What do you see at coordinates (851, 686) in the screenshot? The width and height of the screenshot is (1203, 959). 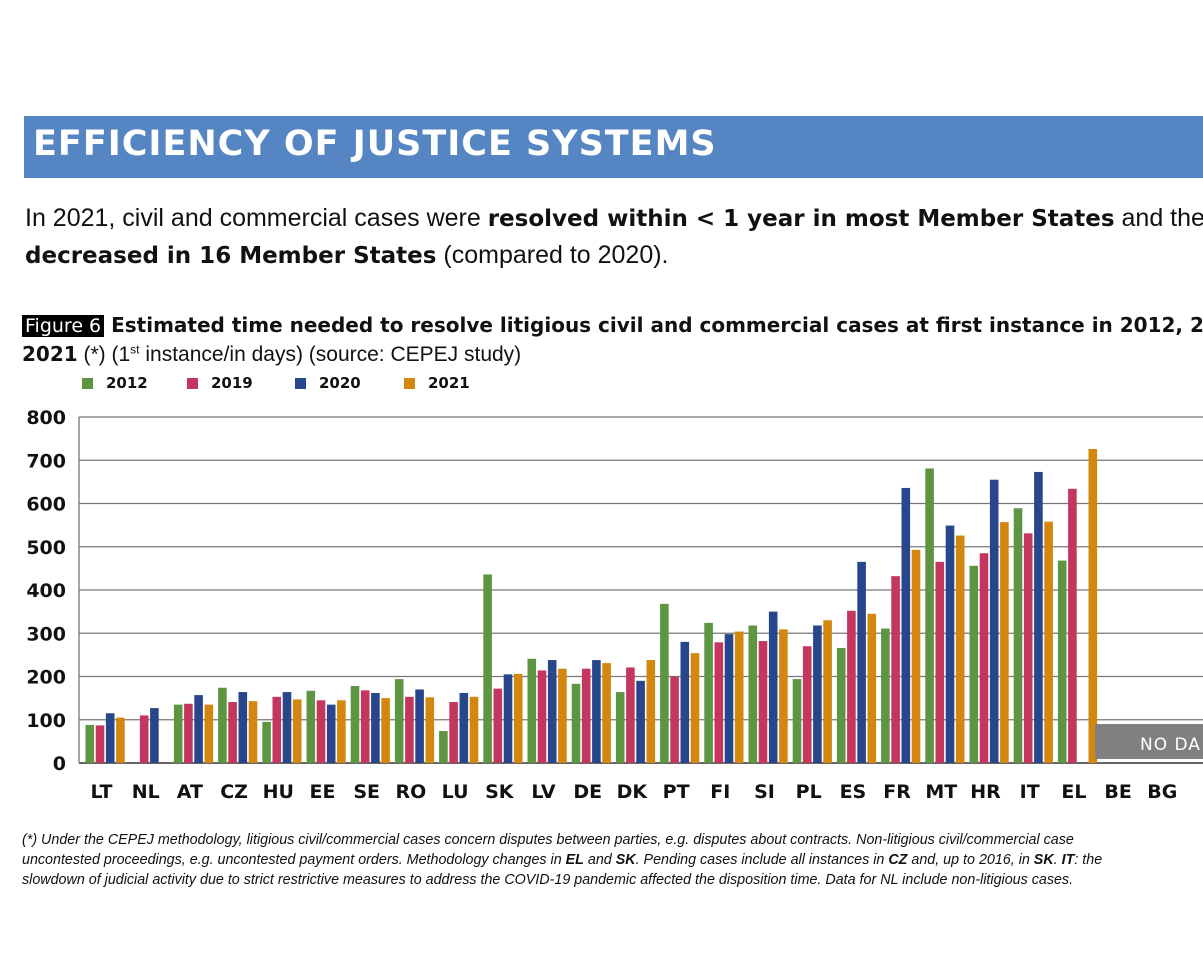 I see `bar-ES-2019` at bounding box center [851, 686].